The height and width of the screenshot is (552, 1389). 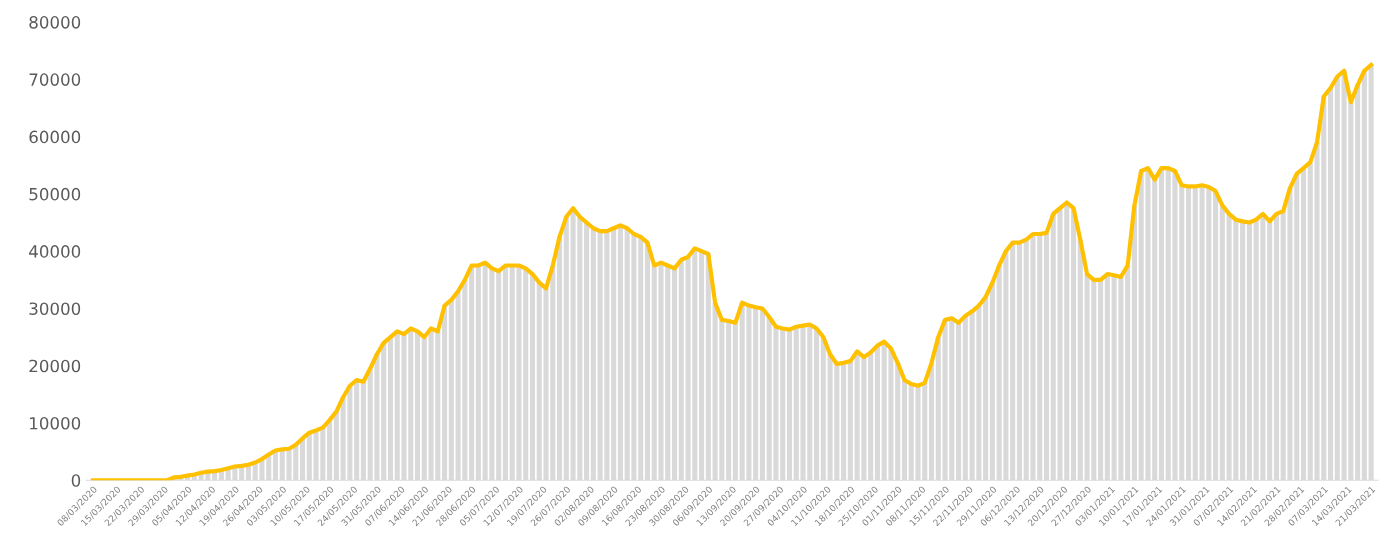 What do you see at coordinates (55, 251) in the screenshot?
I see `y-tick-label: 40000` at bounding box center [55, 251].